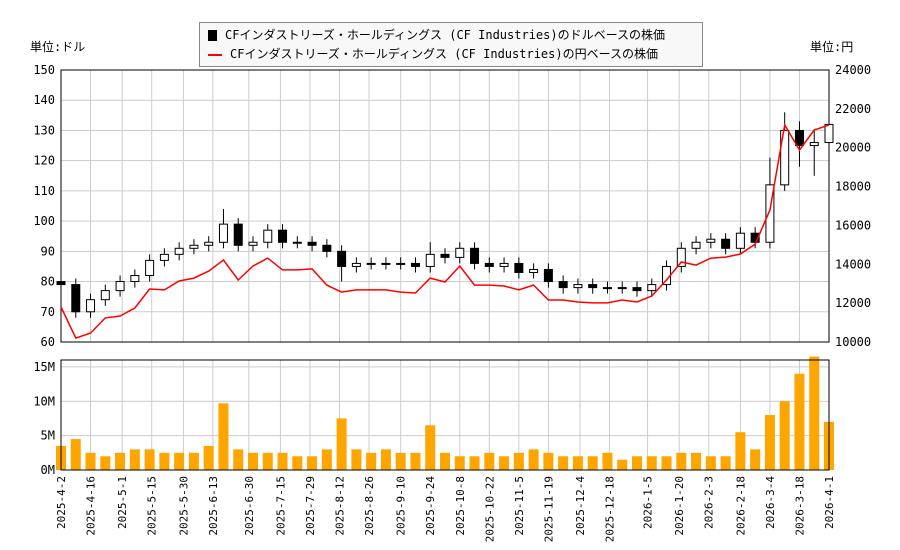 The image size is (900, 550). I want to click on x-tick-label: 2026-1-5, so click(648, 502).